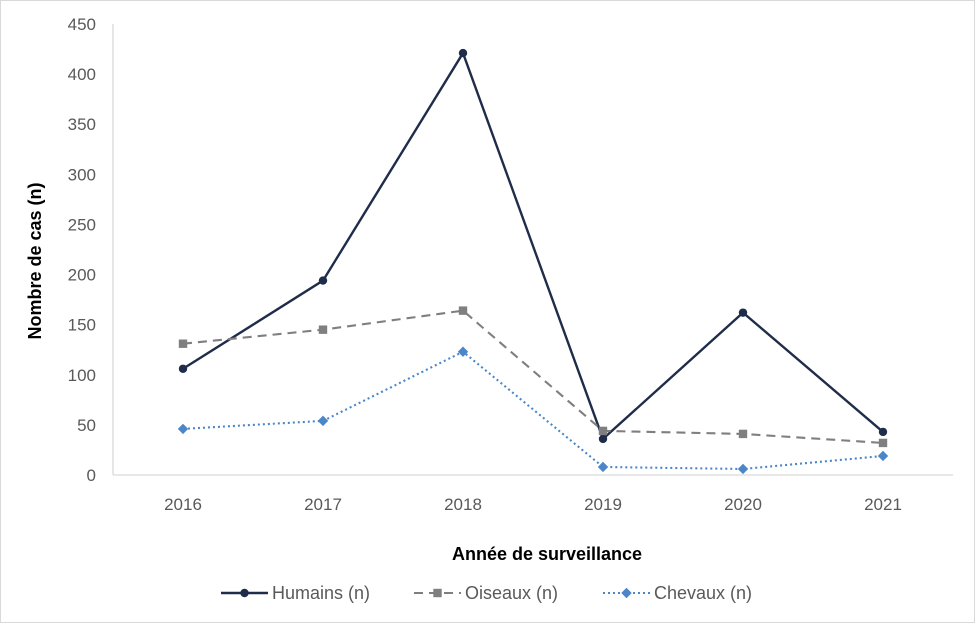 The height and width of the screenshot is (623, 975). I want to click on x-axis-title: Année de surveillance, so click(547, 554).